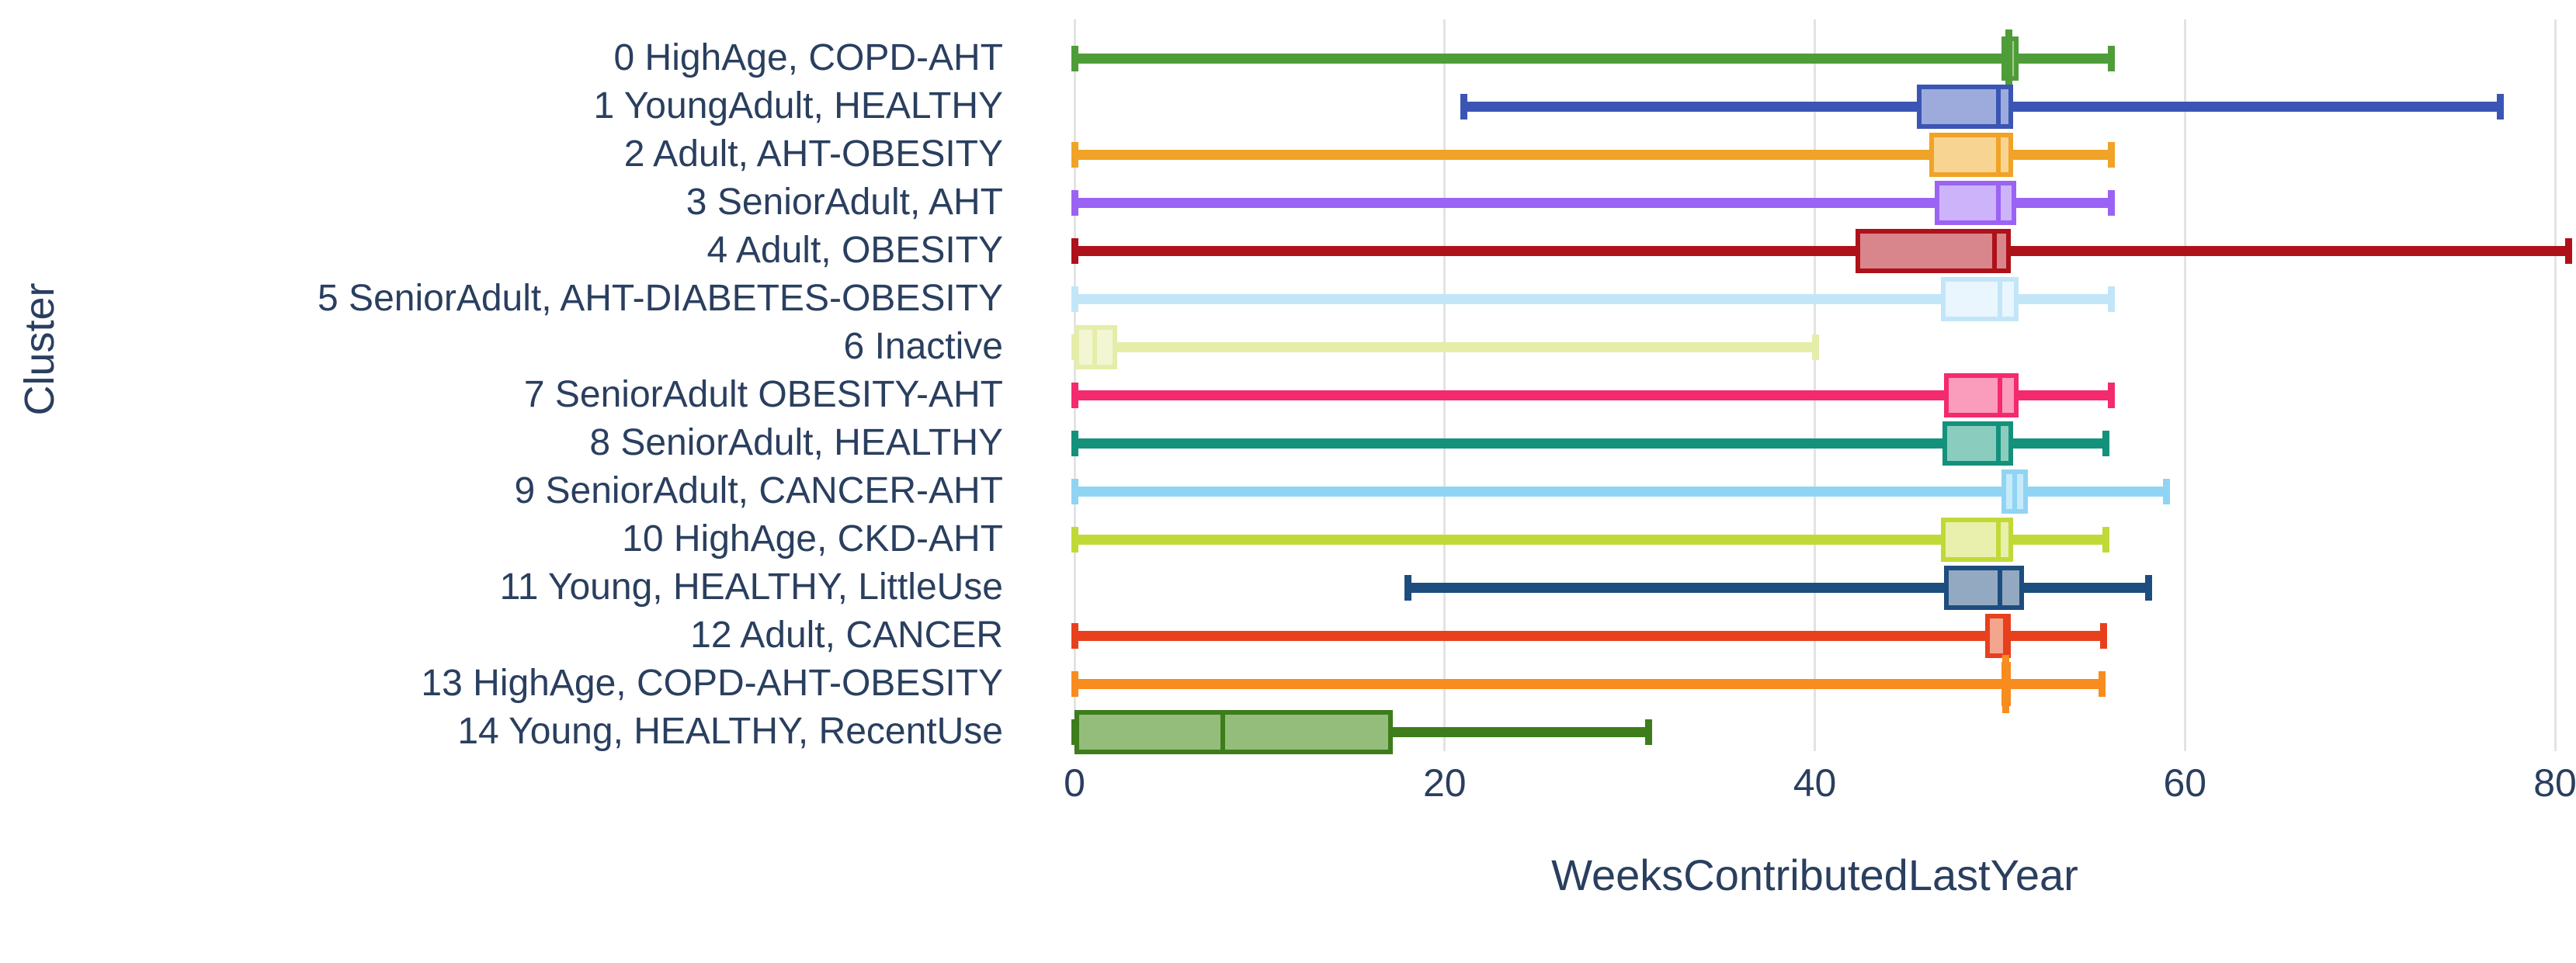 The image size is (2576, 963). Describe the element at coordinates (1814, 874) in the screenshot. I see `x-axis-title: WeeksContributedLastYear` at that location.